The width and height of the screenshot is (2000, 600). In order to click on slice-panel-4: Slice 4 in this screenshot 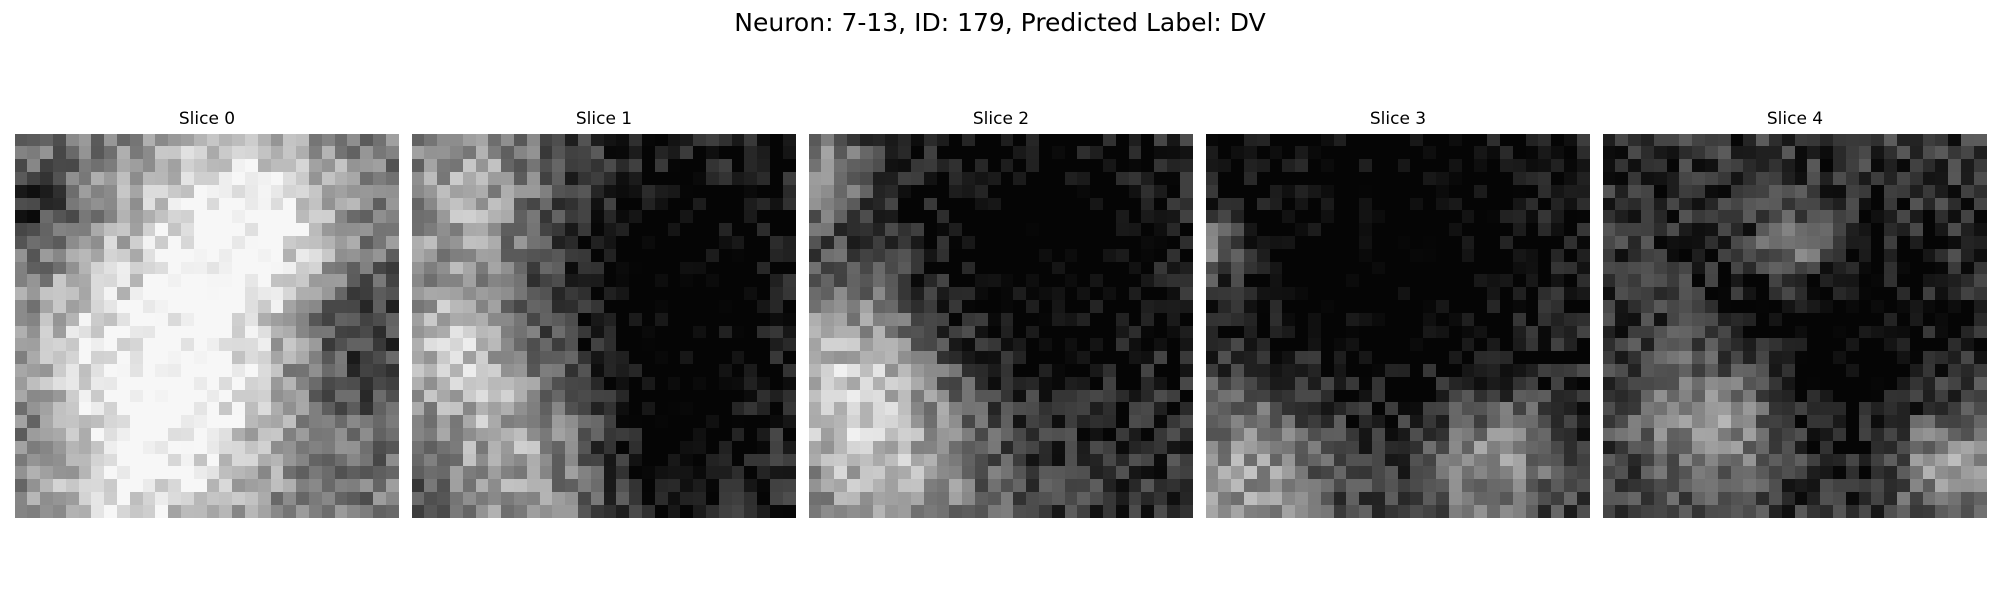, I will do `click(1795, 313)`.